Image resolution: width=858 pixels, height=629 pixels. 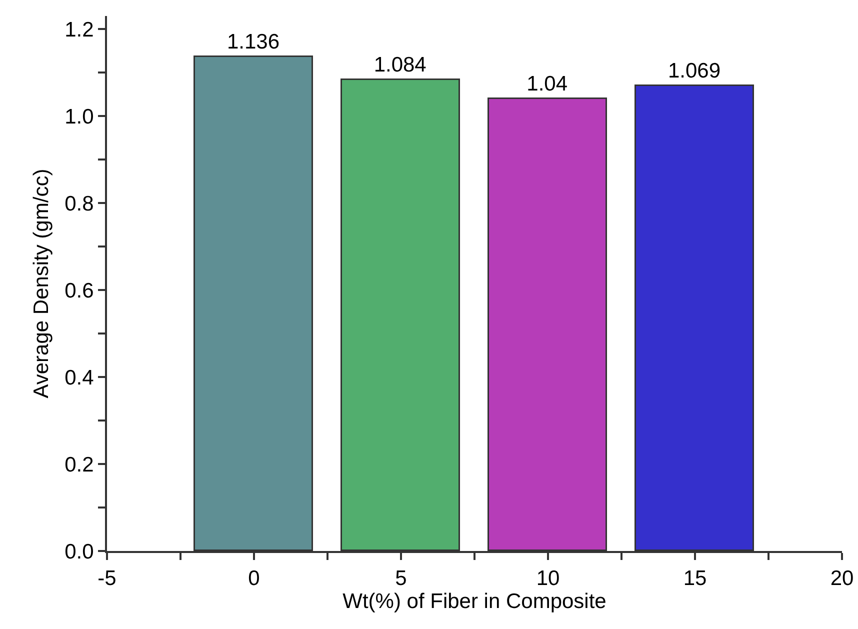 I want to click on data-label: 1.04, so click(x=547, y=84).